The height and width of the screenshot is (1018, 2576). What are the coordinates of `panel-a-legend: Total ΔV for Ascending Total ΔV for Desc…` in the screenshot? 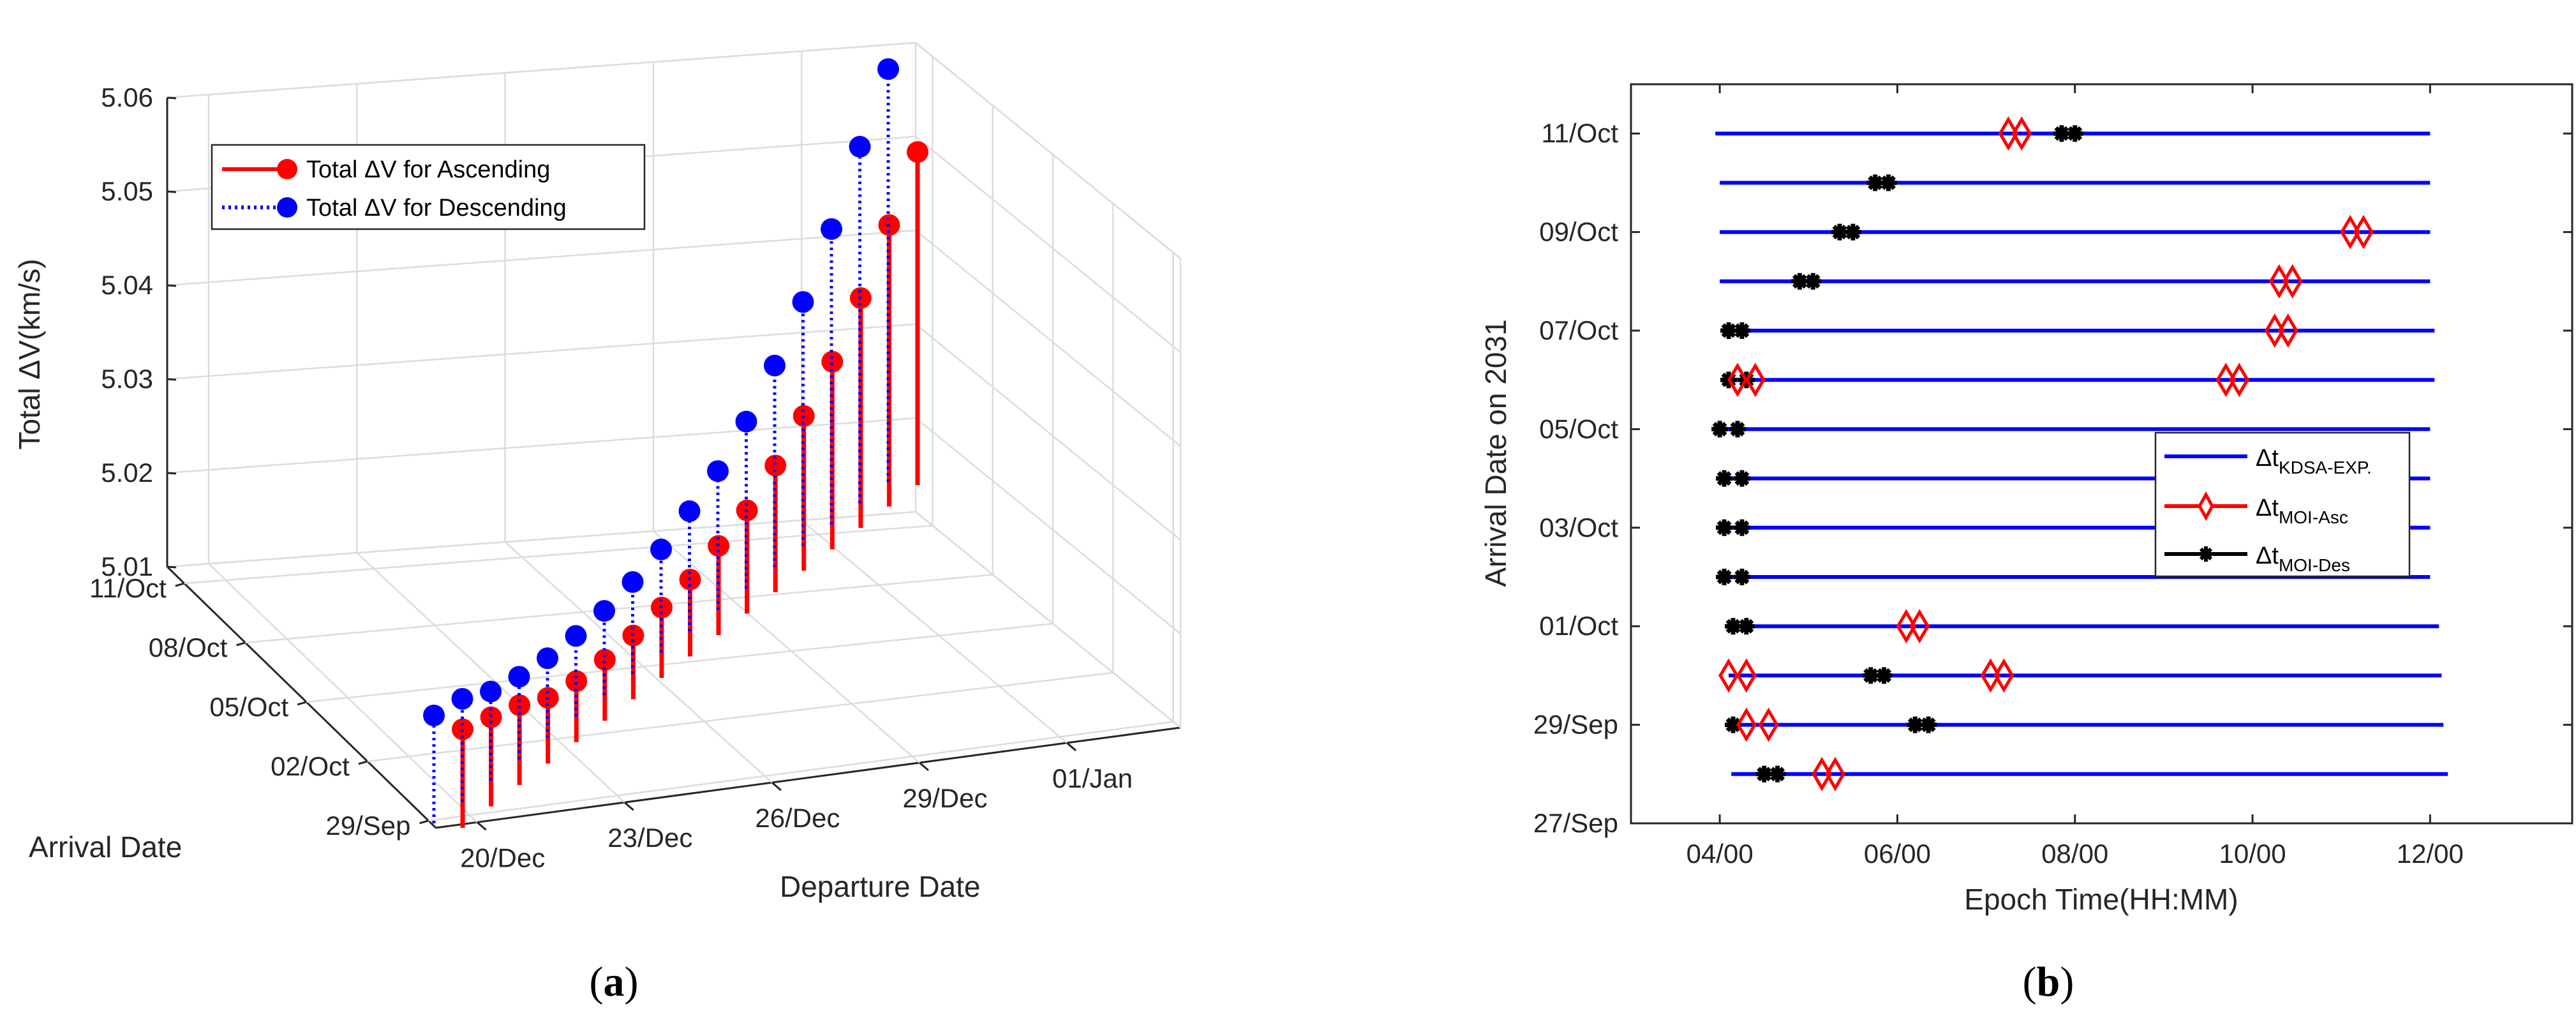 It's located at (428, 187).